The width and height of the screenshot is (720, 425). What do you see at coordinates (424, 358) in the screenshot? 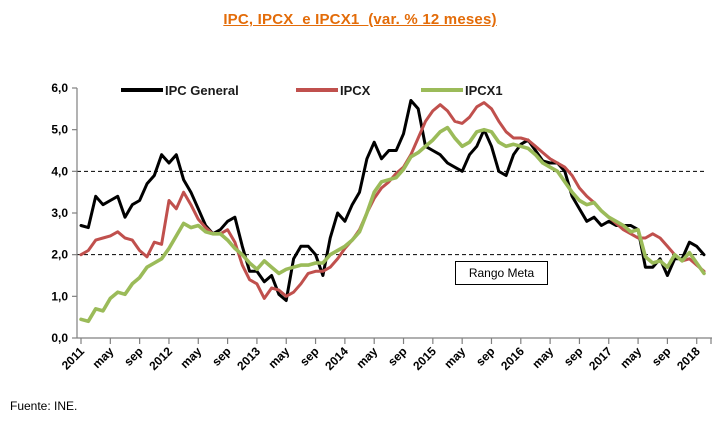
I see `x-axis-label: 2015` at bounding box center [424, 358].